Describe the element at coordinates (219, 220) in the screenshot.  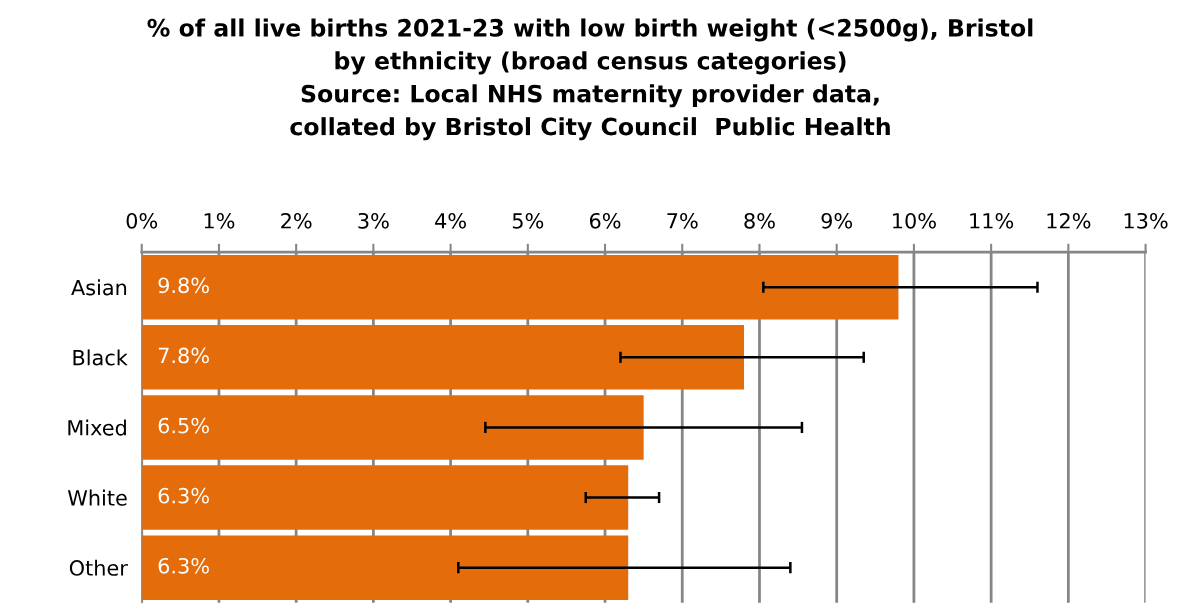
I see `x-tick-label: 1%` at that location.